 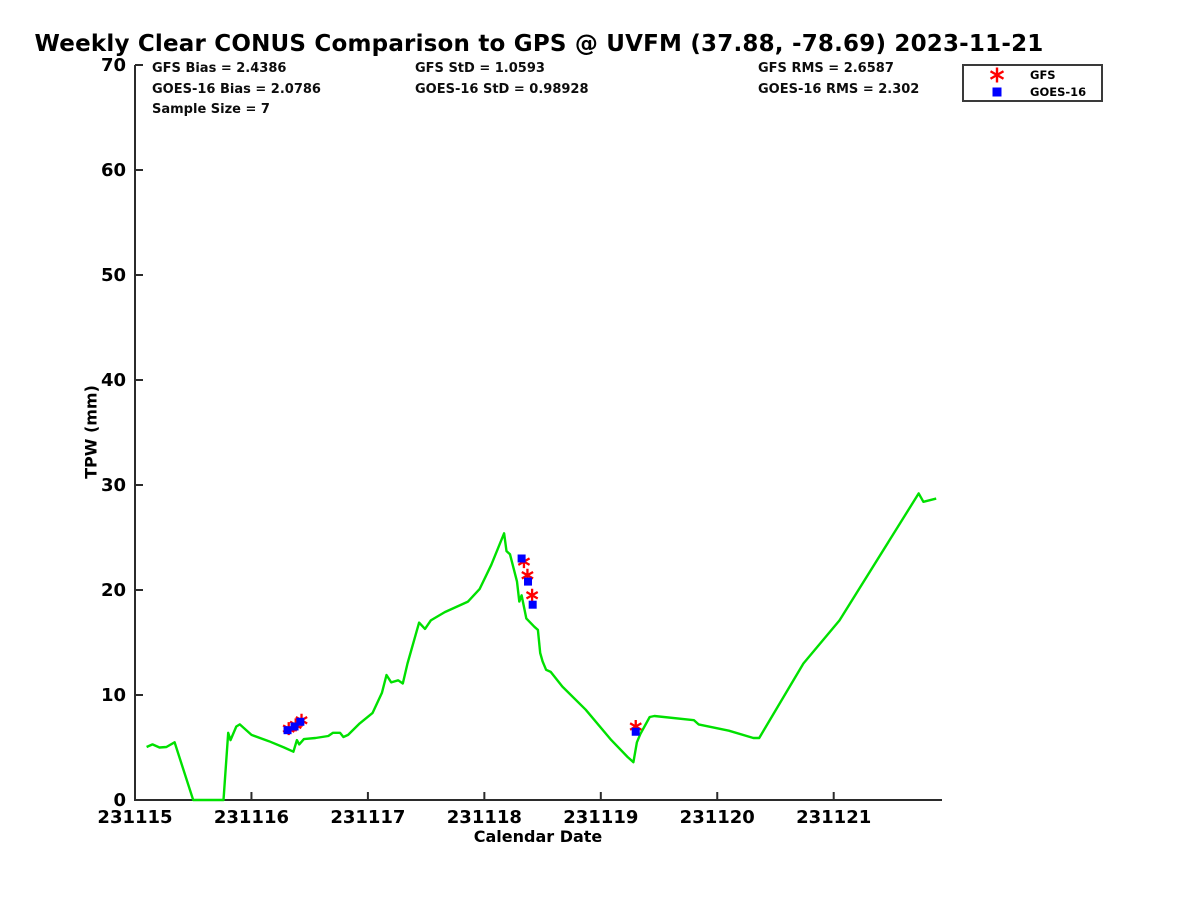 What do you see at coordinates (839, 89) in the screenshot?
I see `stat-goes-rms: GOES-16 RMS = 2.302` at bounding box center [839, 89].